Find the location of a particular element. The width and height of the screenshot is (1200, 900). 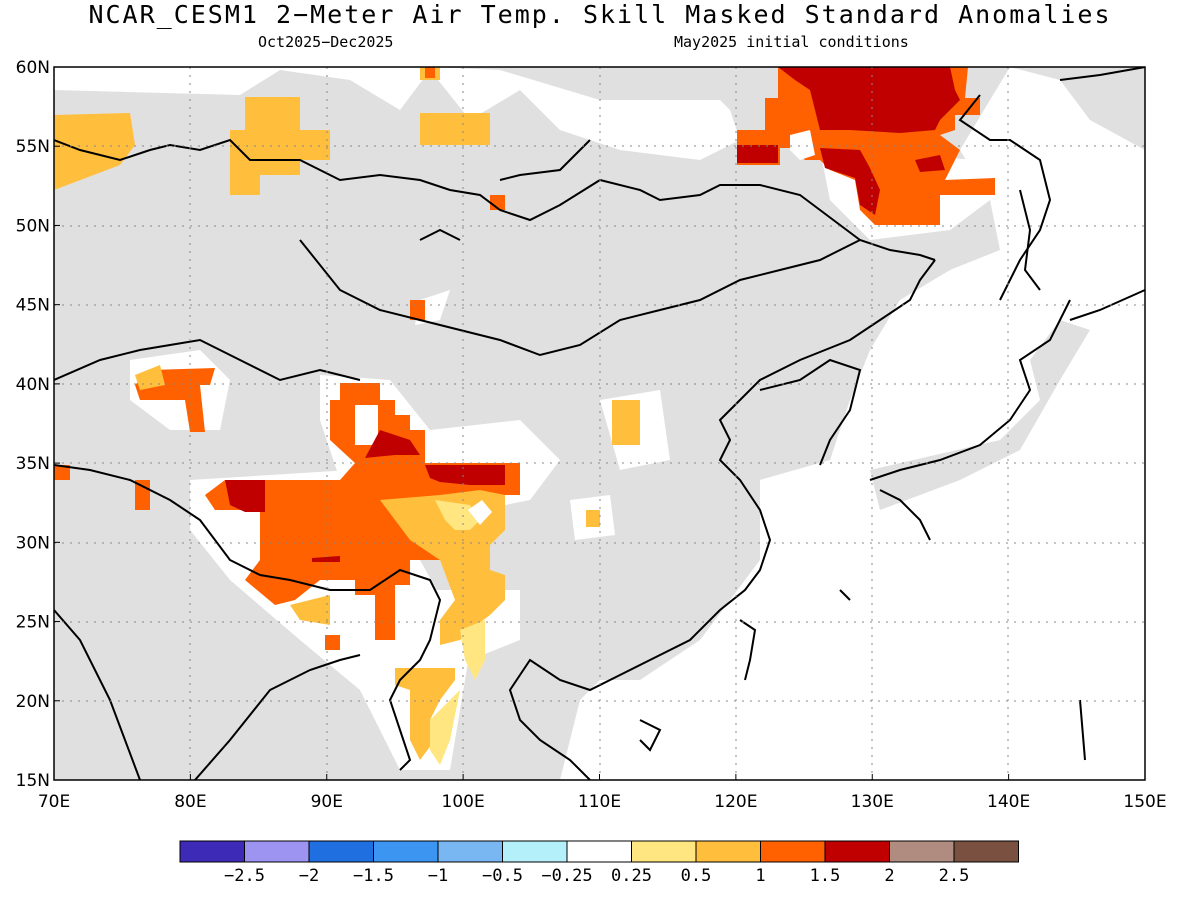

colorbar-label: −2.5 is located at coordinates (244, 876).